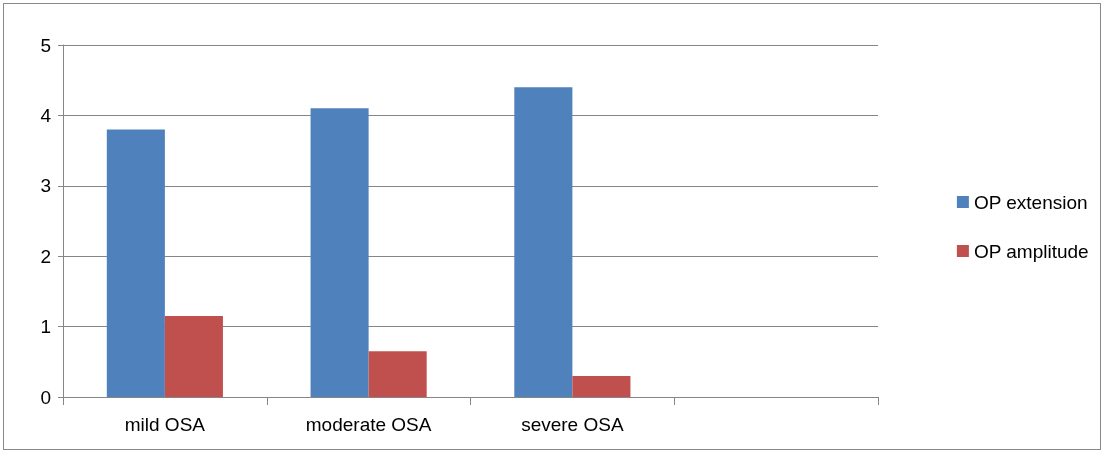 This screenshot has width=1106, height=453. What do you see at coordinates (165, 424) in the screenshot?
I see `x-tick-label: mild OSA` at bounding box center [165, 424].